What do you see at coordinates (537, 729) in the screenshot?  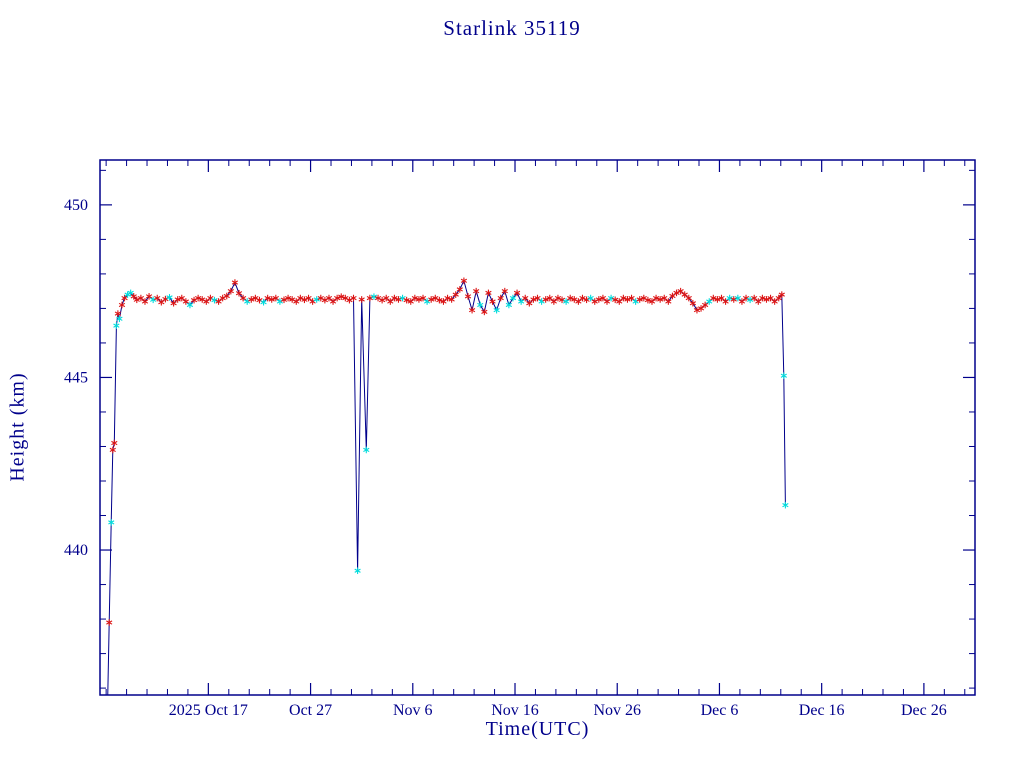 I see `x-axis-label: Time(UTC)` at bounding box center [537, 729].